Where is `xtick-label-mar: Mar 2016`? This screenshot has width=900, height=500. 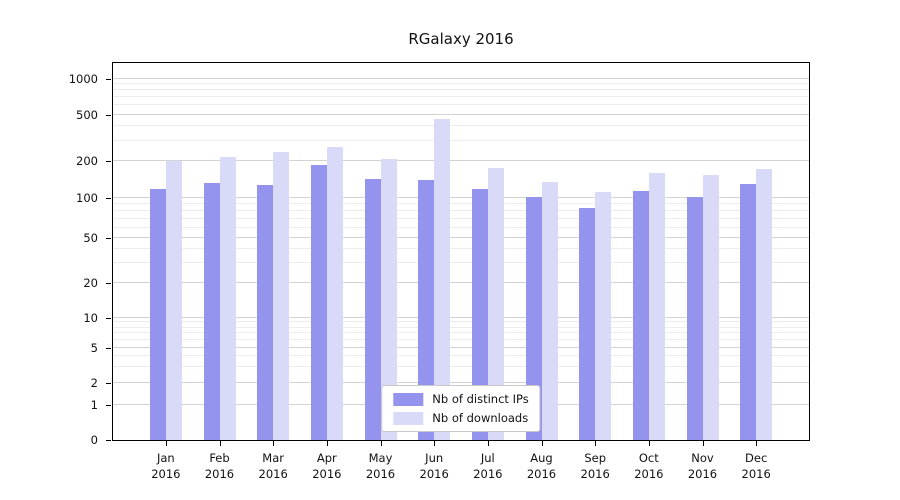 xtick-label-mar: Mar 2016 is located at coordinates (273, 466).